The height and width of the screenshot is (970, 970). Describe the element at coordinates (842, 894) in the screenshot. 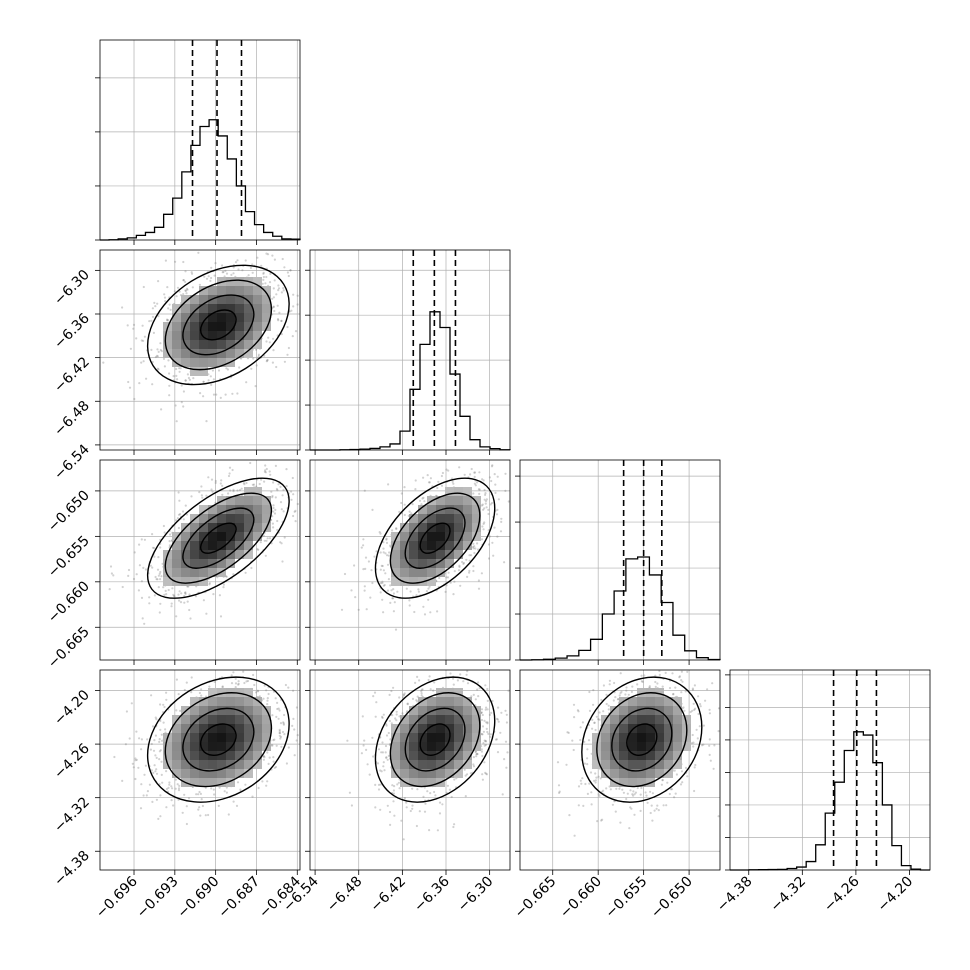

I see `x-tick-label: −4.26` at that location.